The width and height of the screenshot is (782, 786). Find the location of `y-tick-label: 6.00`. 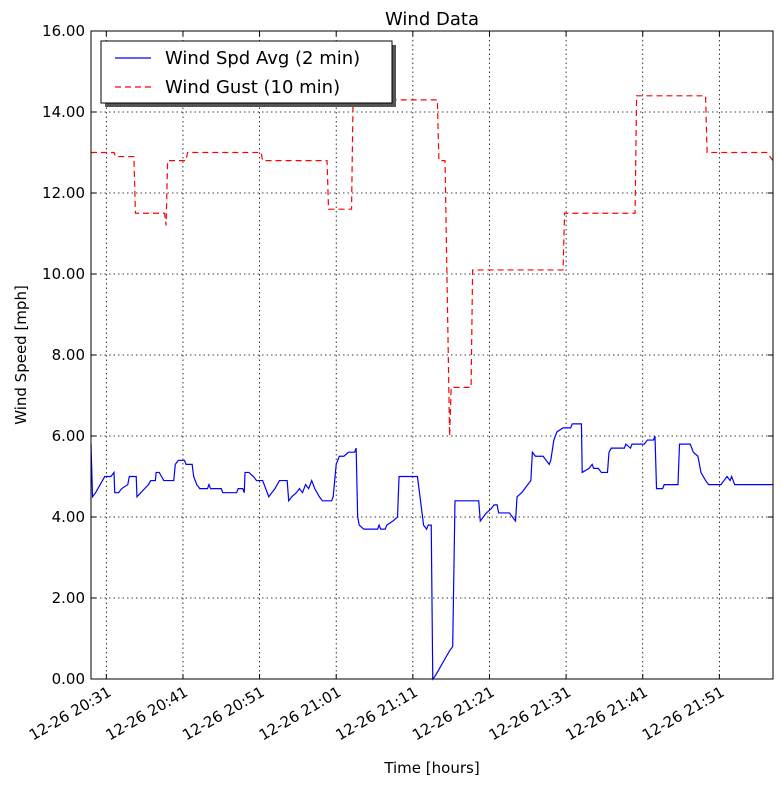

y-tick-label: 6.00 is located at coordinates (68, 436).